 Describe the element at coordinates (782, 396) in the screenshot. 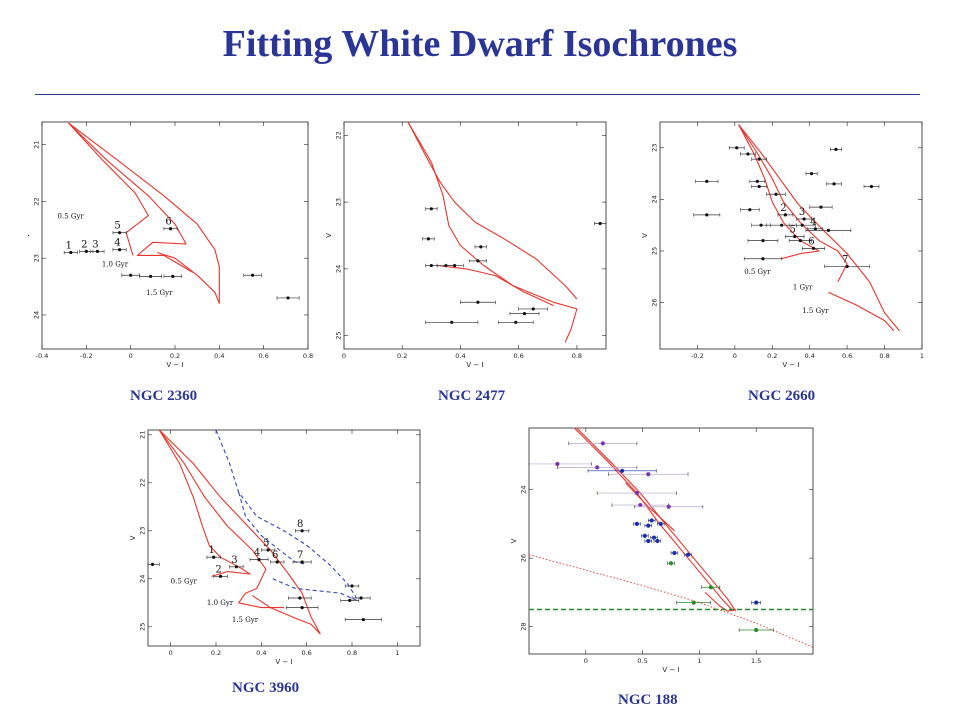

I see `caption-ngc2660: NGC 2660` at that location.